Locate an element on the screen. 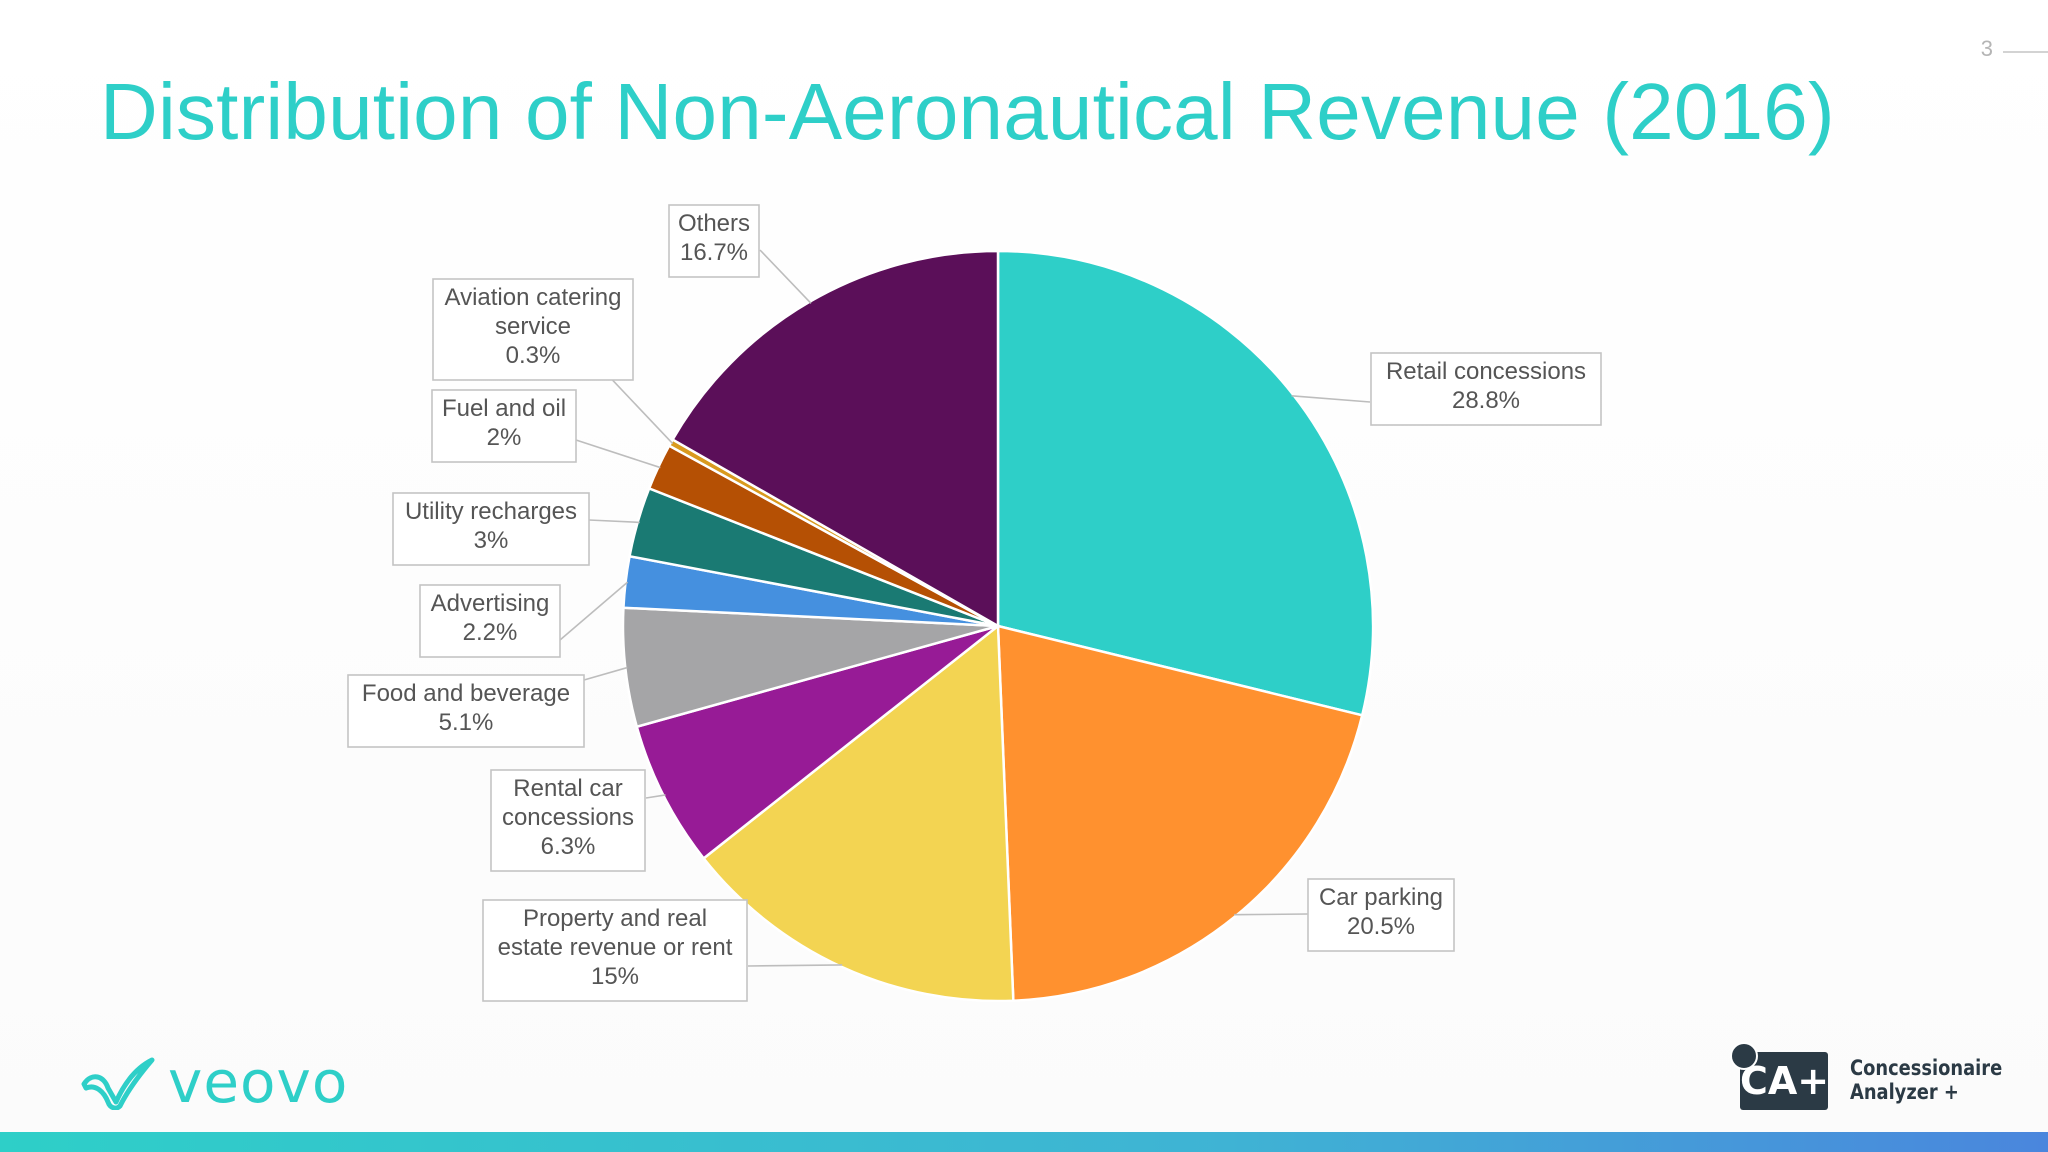 This screenshot has height=1152, width=2048. concessionaire-analyzer-logo: CA+ Concessionaire Analyzer + is located at coordinates (1880, 1076).